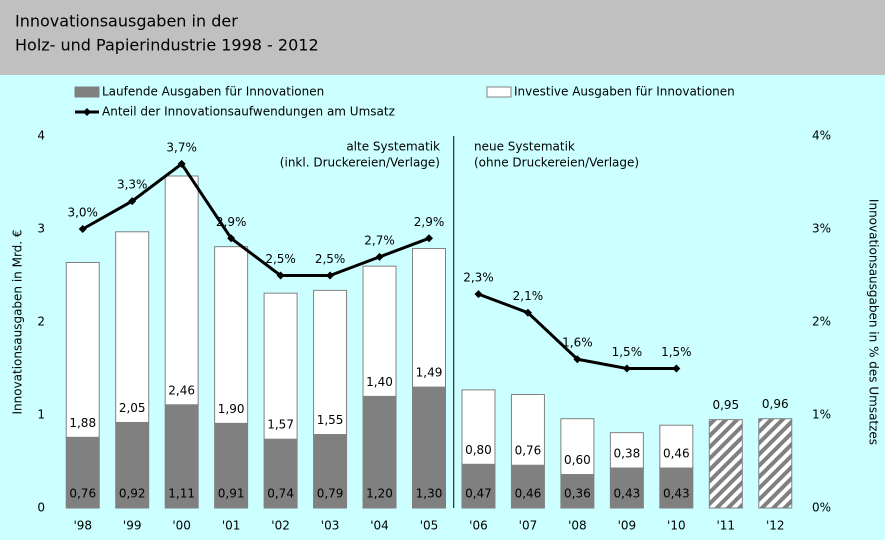  I want to click on y2-tick-label: 2%, so click(821, 322).